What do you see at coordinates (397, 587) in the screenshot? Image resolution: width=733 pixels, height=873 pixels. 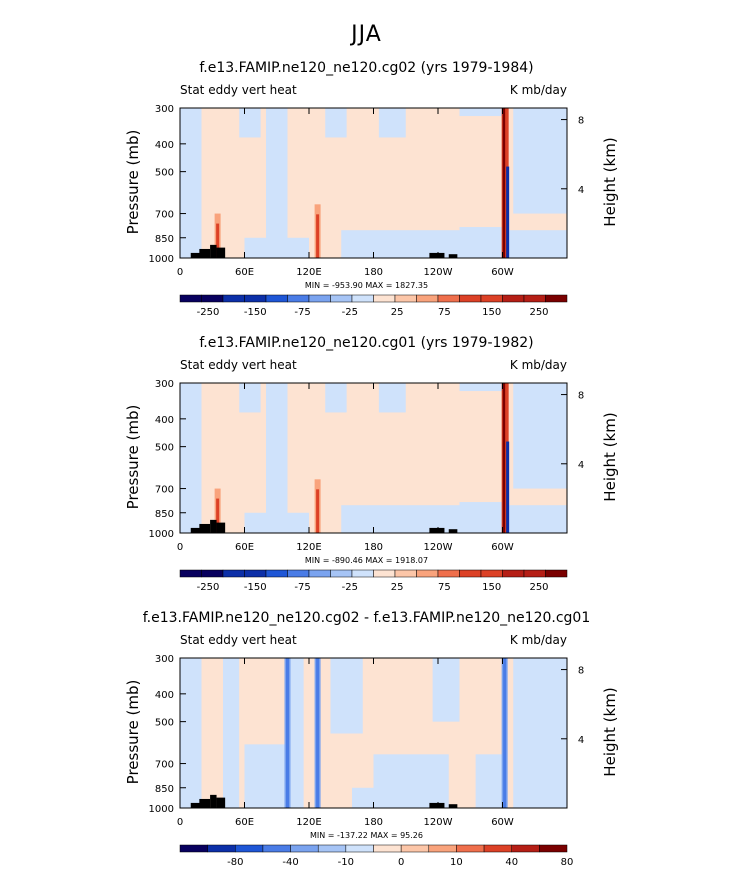 I see `colorbar-label: 25` at bounding box center [397, 587].